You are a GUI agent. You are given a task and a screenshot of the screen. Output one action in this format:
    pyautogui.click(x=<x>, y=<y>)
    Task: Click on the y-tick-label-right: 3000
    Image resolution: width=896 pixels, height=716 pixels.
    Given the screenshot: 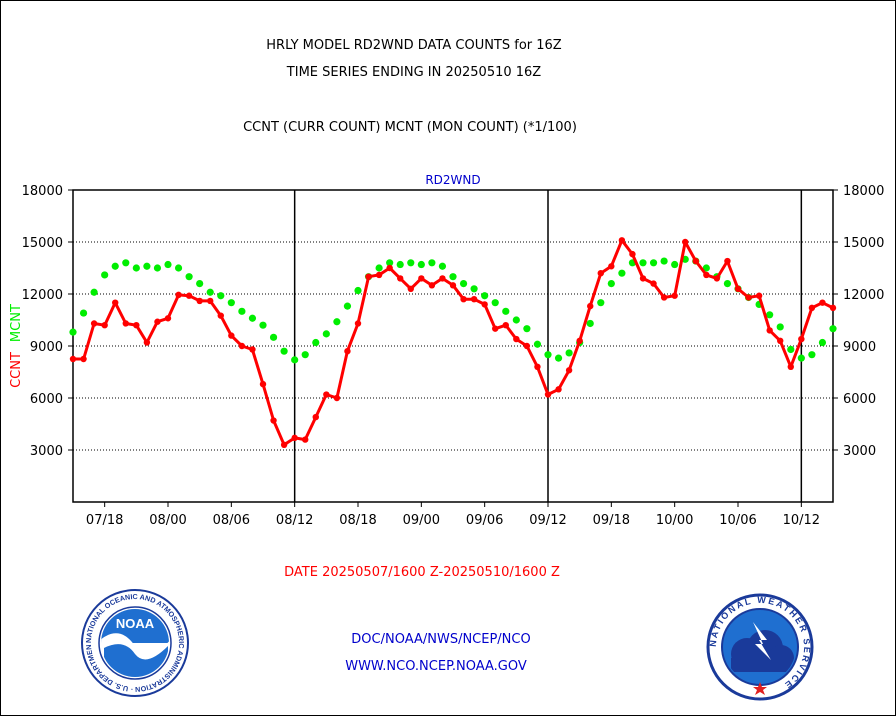 What is the action you would take?
    pyautogui.click(x=859, y=451)
    